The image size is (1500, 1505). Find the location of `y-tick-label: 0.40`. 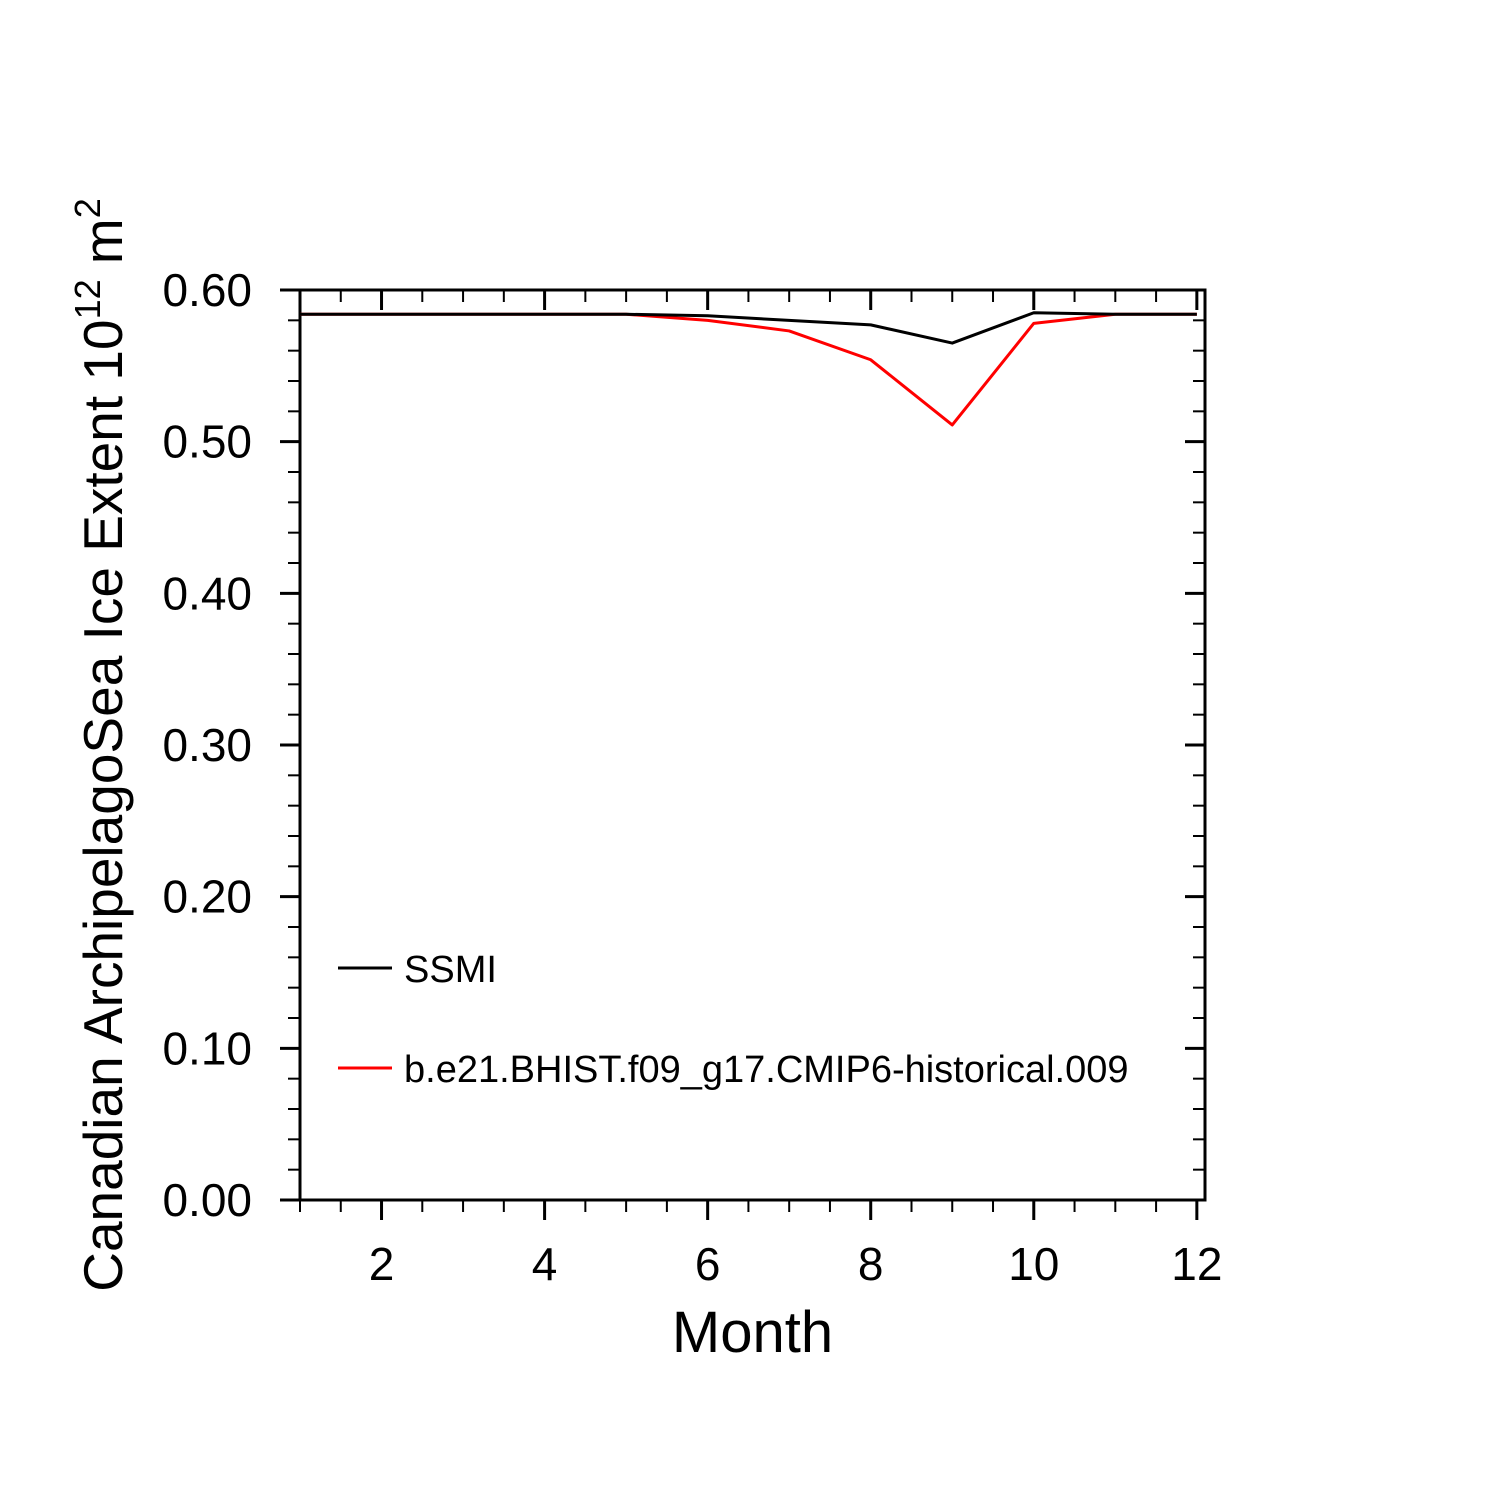

y-tick-label: 0.40 is located at coordinates (207, 593).